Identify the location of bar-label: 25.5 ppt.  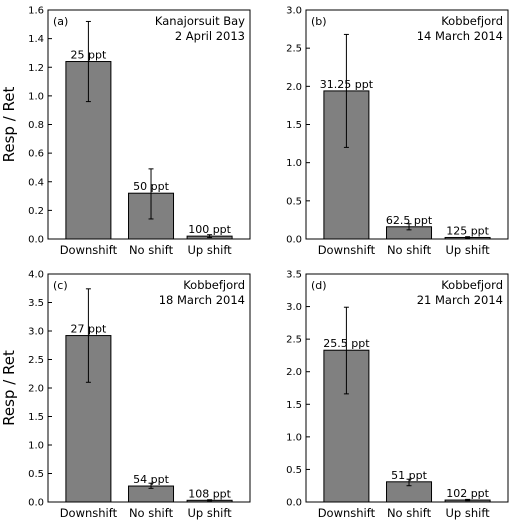
(346, 343).